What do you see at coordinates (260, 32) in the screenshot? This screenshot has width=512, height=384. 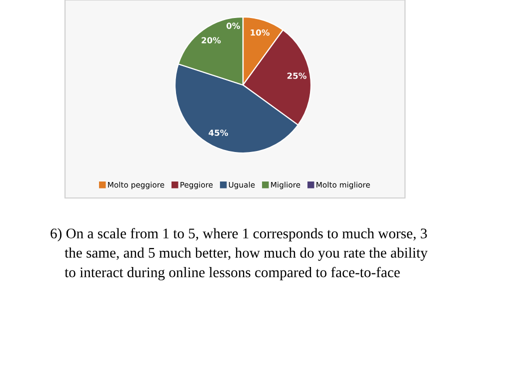 I see `data-label: 10%` at bounding box center [260, 32].